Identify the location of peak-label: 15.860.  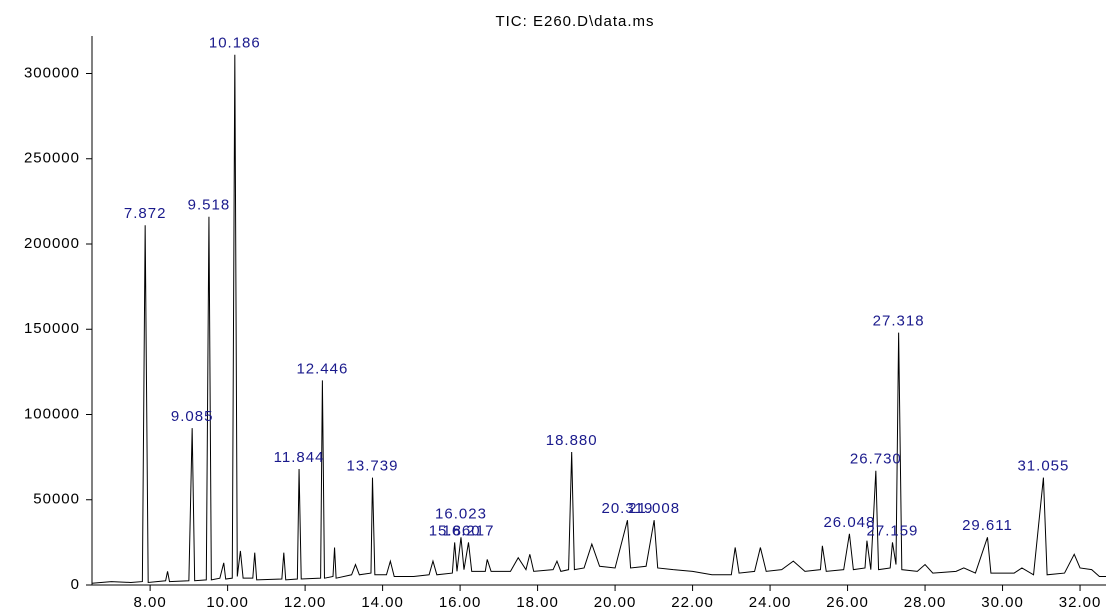
(455, 530).